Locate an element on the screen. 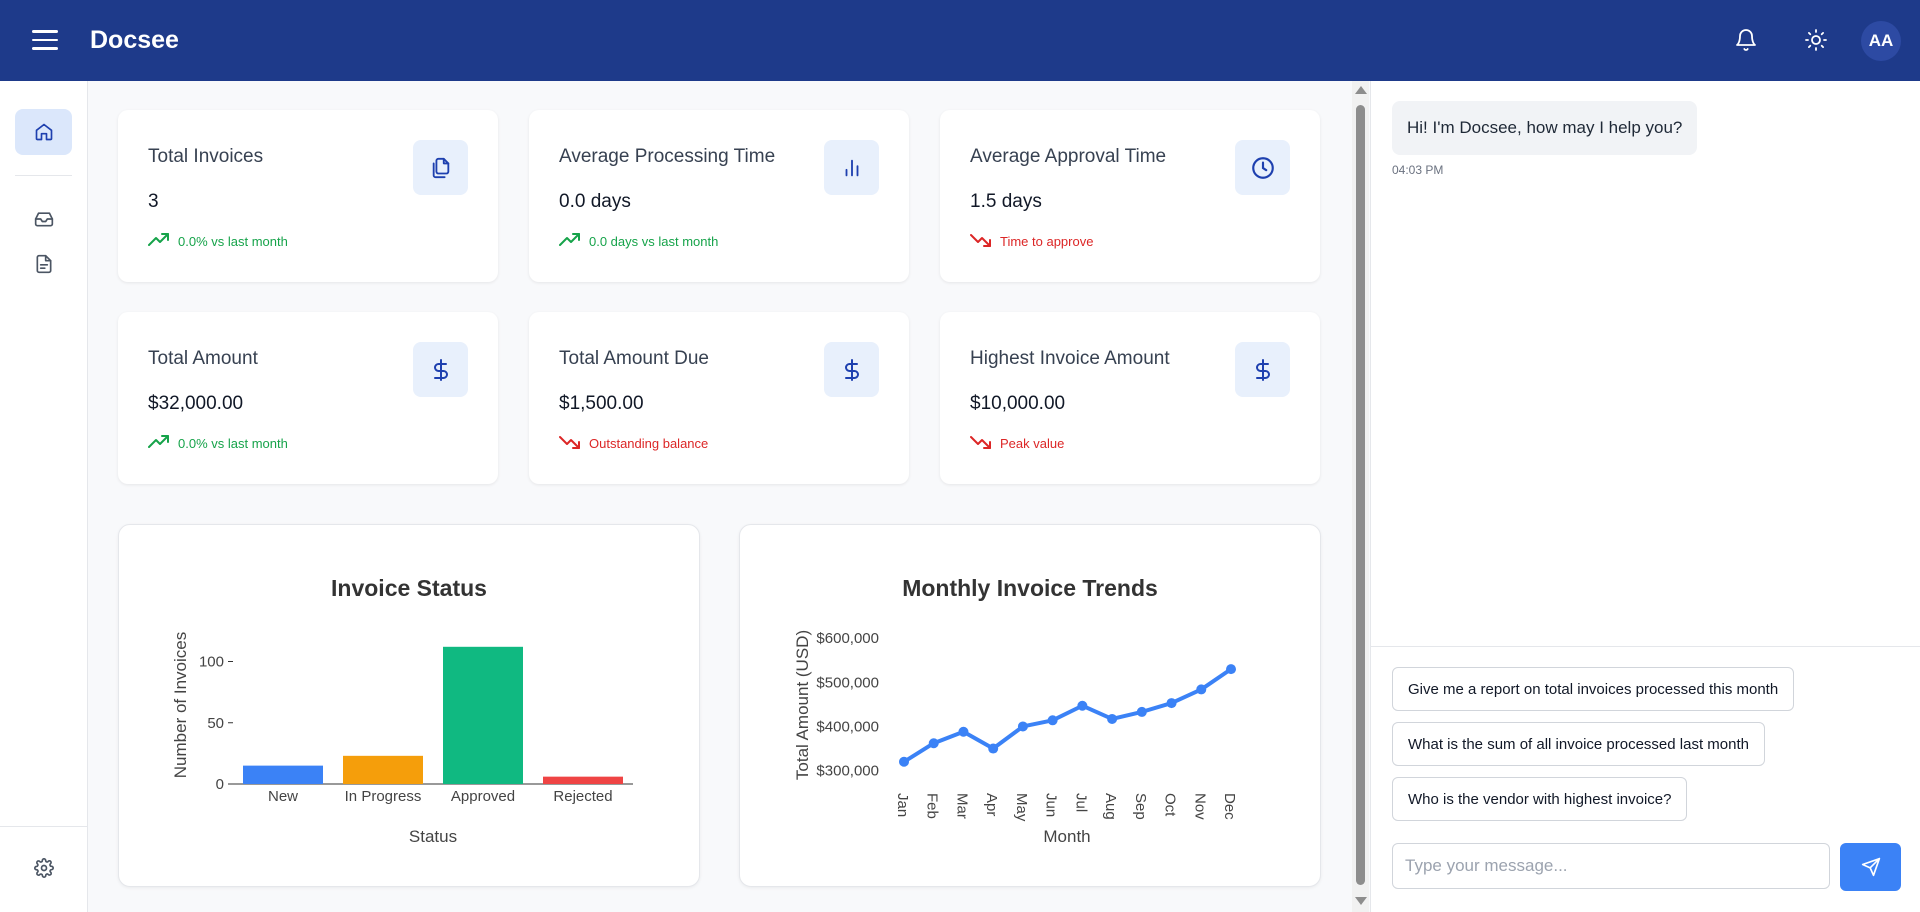 The width and height of the screenshot is (1920, 912). kpi-card-value: 1.5 days is located at coordinates (1006, 201).